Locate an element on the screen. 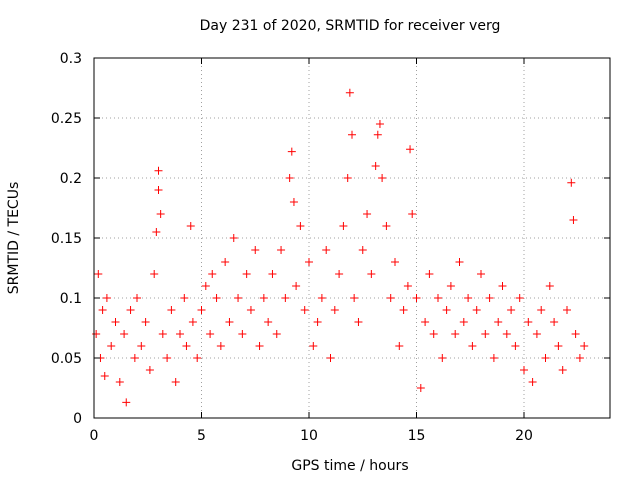 The image size is (640, 480). x-tick-label: 15 is located at coordinates (417, 436).